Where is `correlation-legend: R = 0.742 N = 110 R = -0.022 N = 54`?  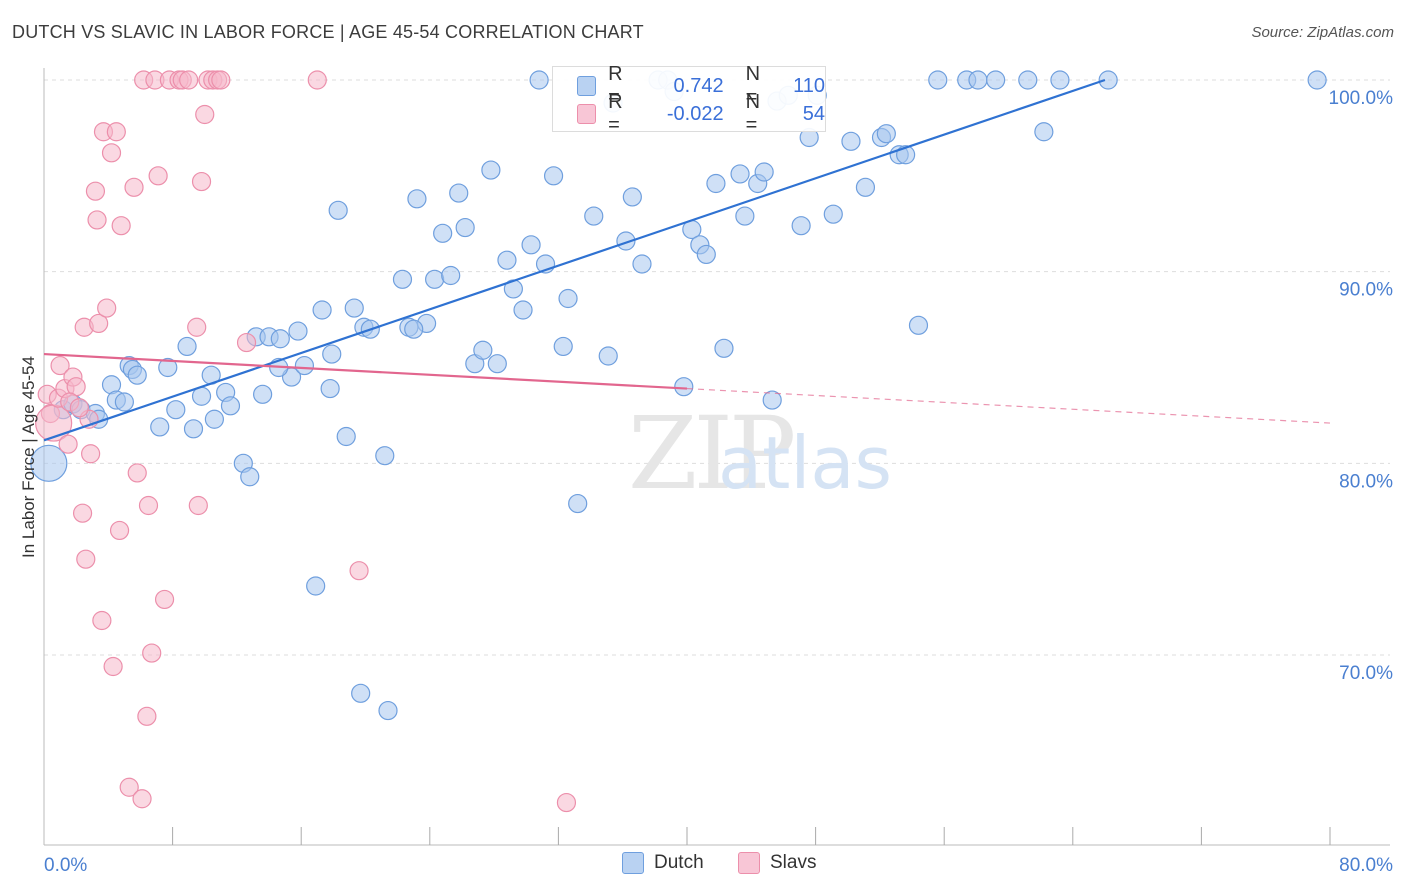 correlation-legend: R = 0.742 N = 110 R = -0.022 N = 54 is located at coordinates (689, 99).